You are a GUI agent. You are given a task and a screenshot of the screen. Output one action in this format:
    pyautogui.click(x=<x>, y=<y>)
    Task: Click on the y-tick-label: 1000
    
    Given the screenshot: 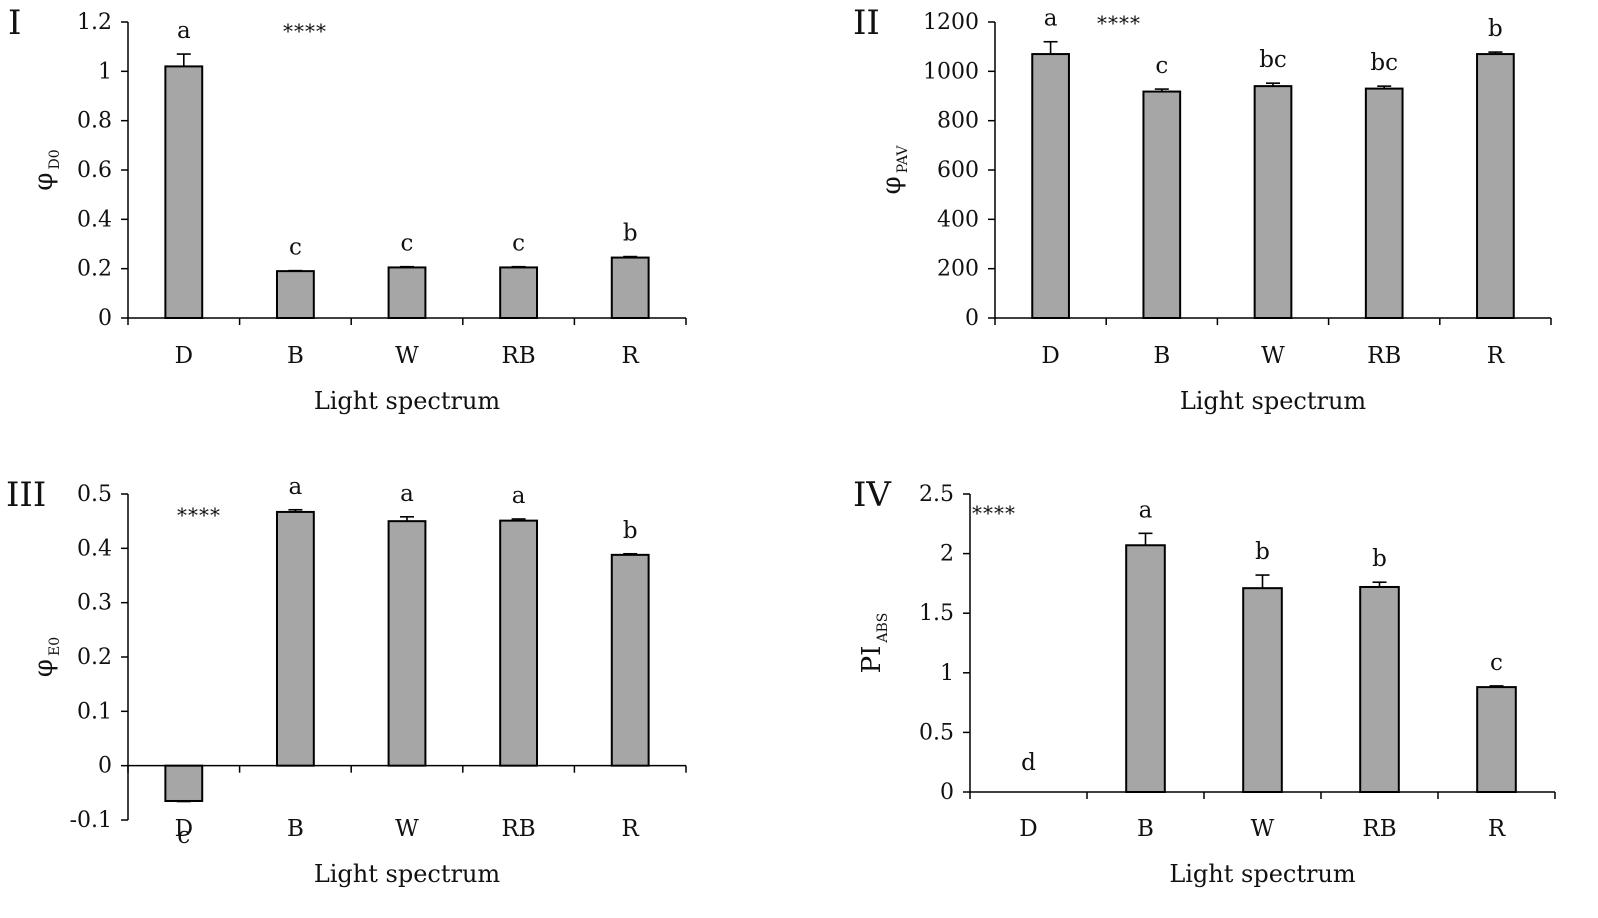 What is the action you would take?
    pyautogui.click(x=951, y=71)
    